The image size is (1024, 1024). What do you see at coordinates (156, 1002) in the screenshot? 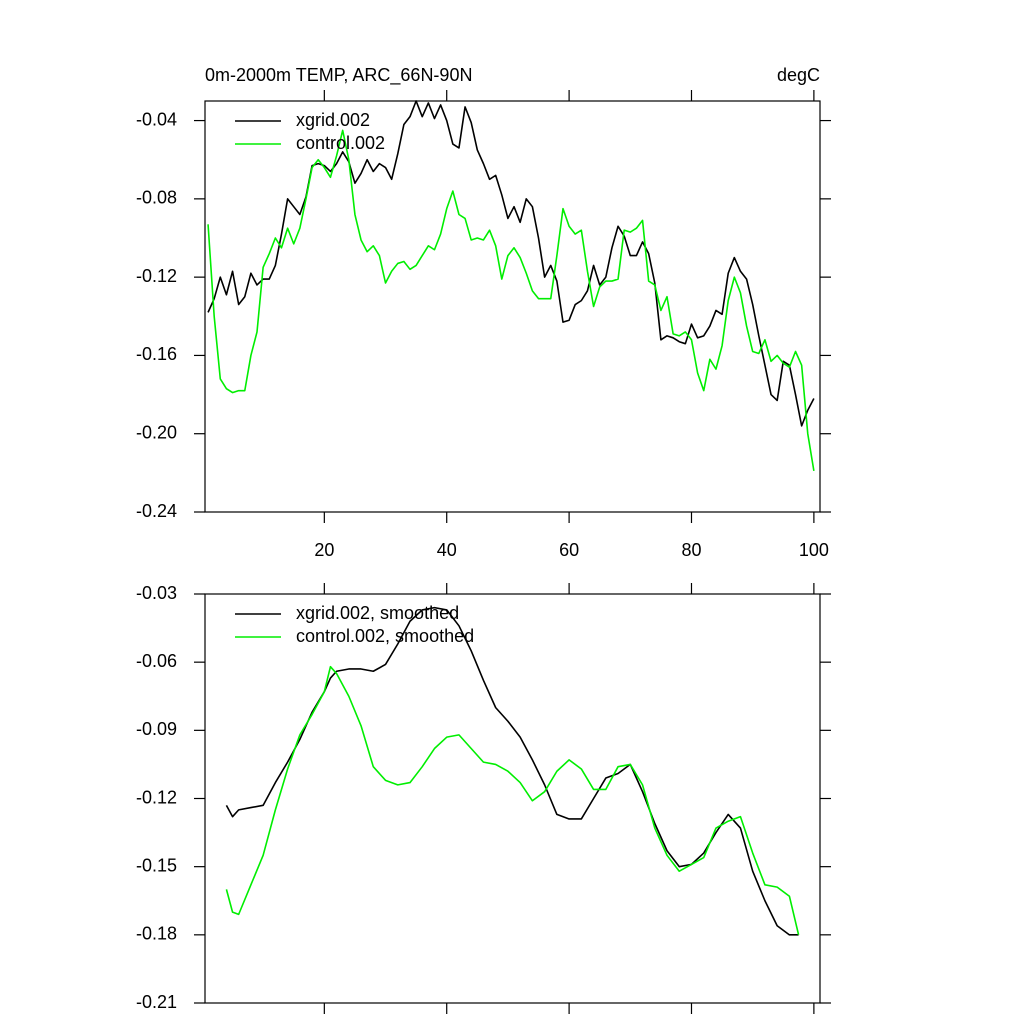
I see `y-tick-label: -0.21` at bounding box center [156, 1002].